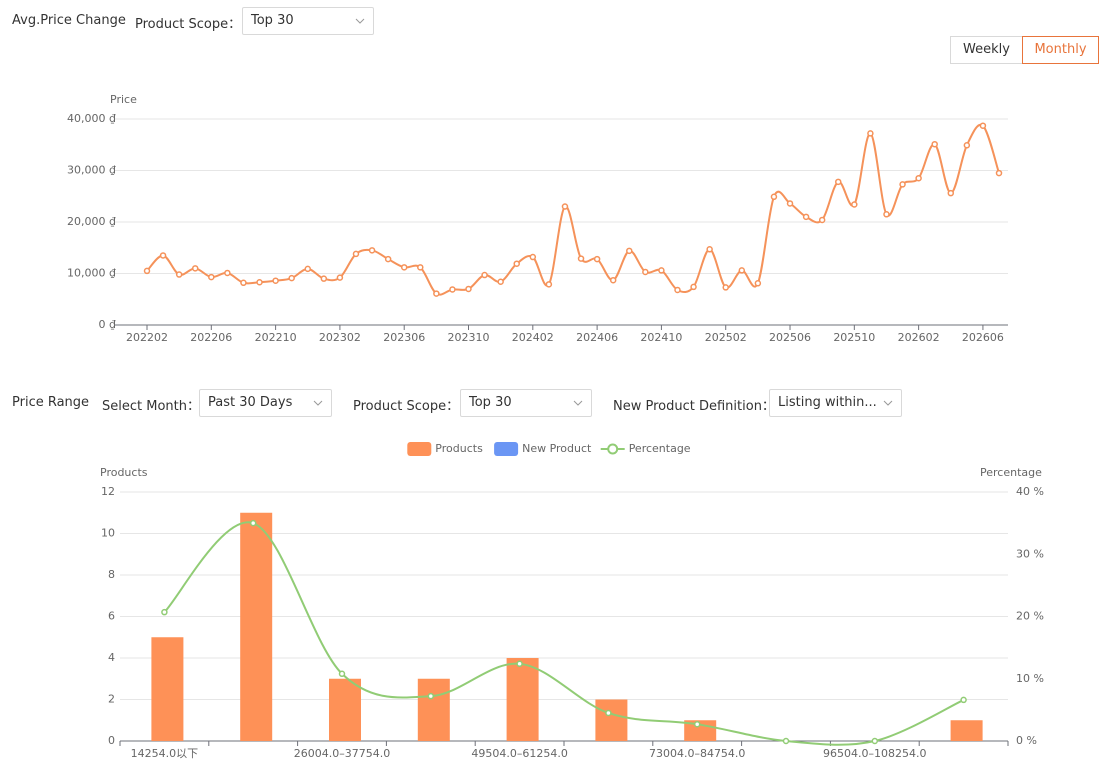  Describe the element at coordinates (790, 337) in the screenshot. I see `x-tick-label: 202506` at that location.